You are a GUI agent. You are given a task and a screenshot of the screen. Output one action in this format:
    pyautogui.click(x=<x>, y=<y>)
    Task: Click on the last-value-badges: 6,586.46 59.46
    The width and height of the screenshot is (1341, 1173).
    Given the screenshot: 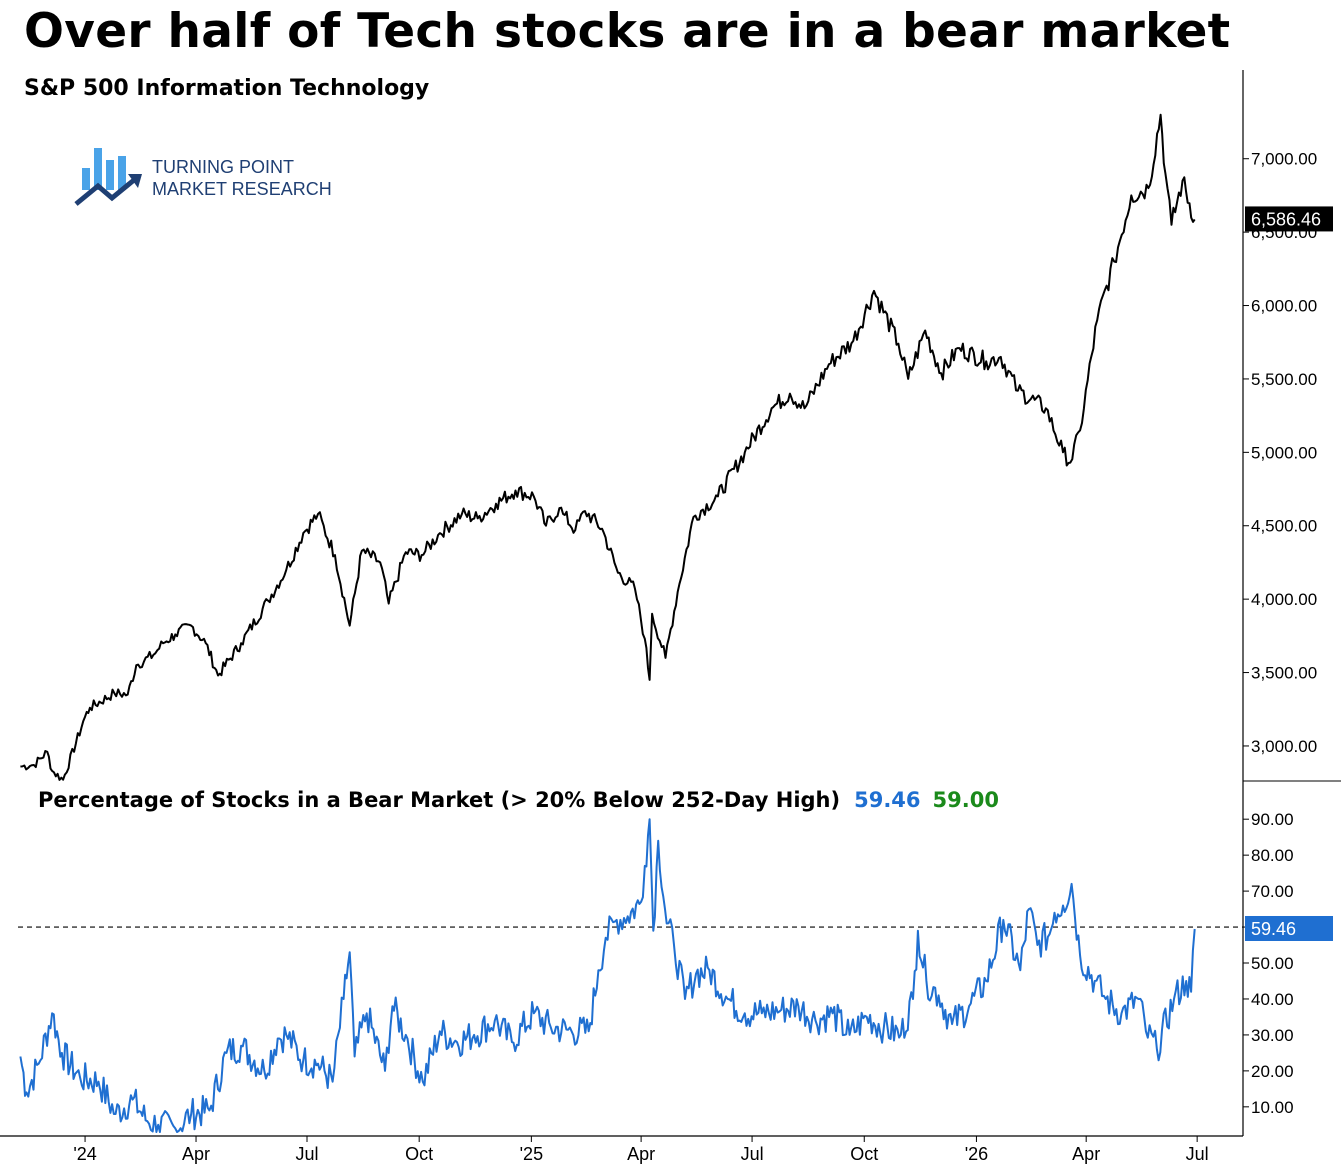 What is the action you would take?
    pyautogui.click(x=1289, y=573)
    